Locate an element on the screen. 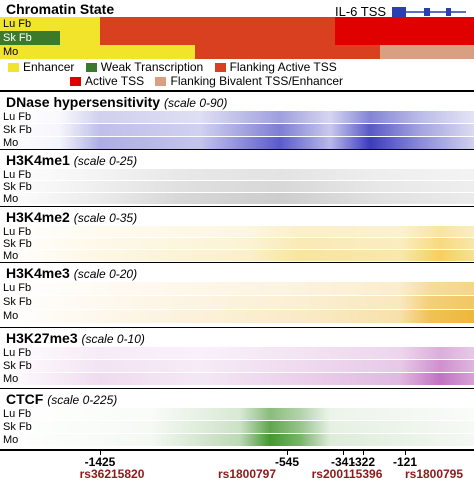  track-title: H3K27me3 (scale 0-10) is located at coordinates (75, 338).